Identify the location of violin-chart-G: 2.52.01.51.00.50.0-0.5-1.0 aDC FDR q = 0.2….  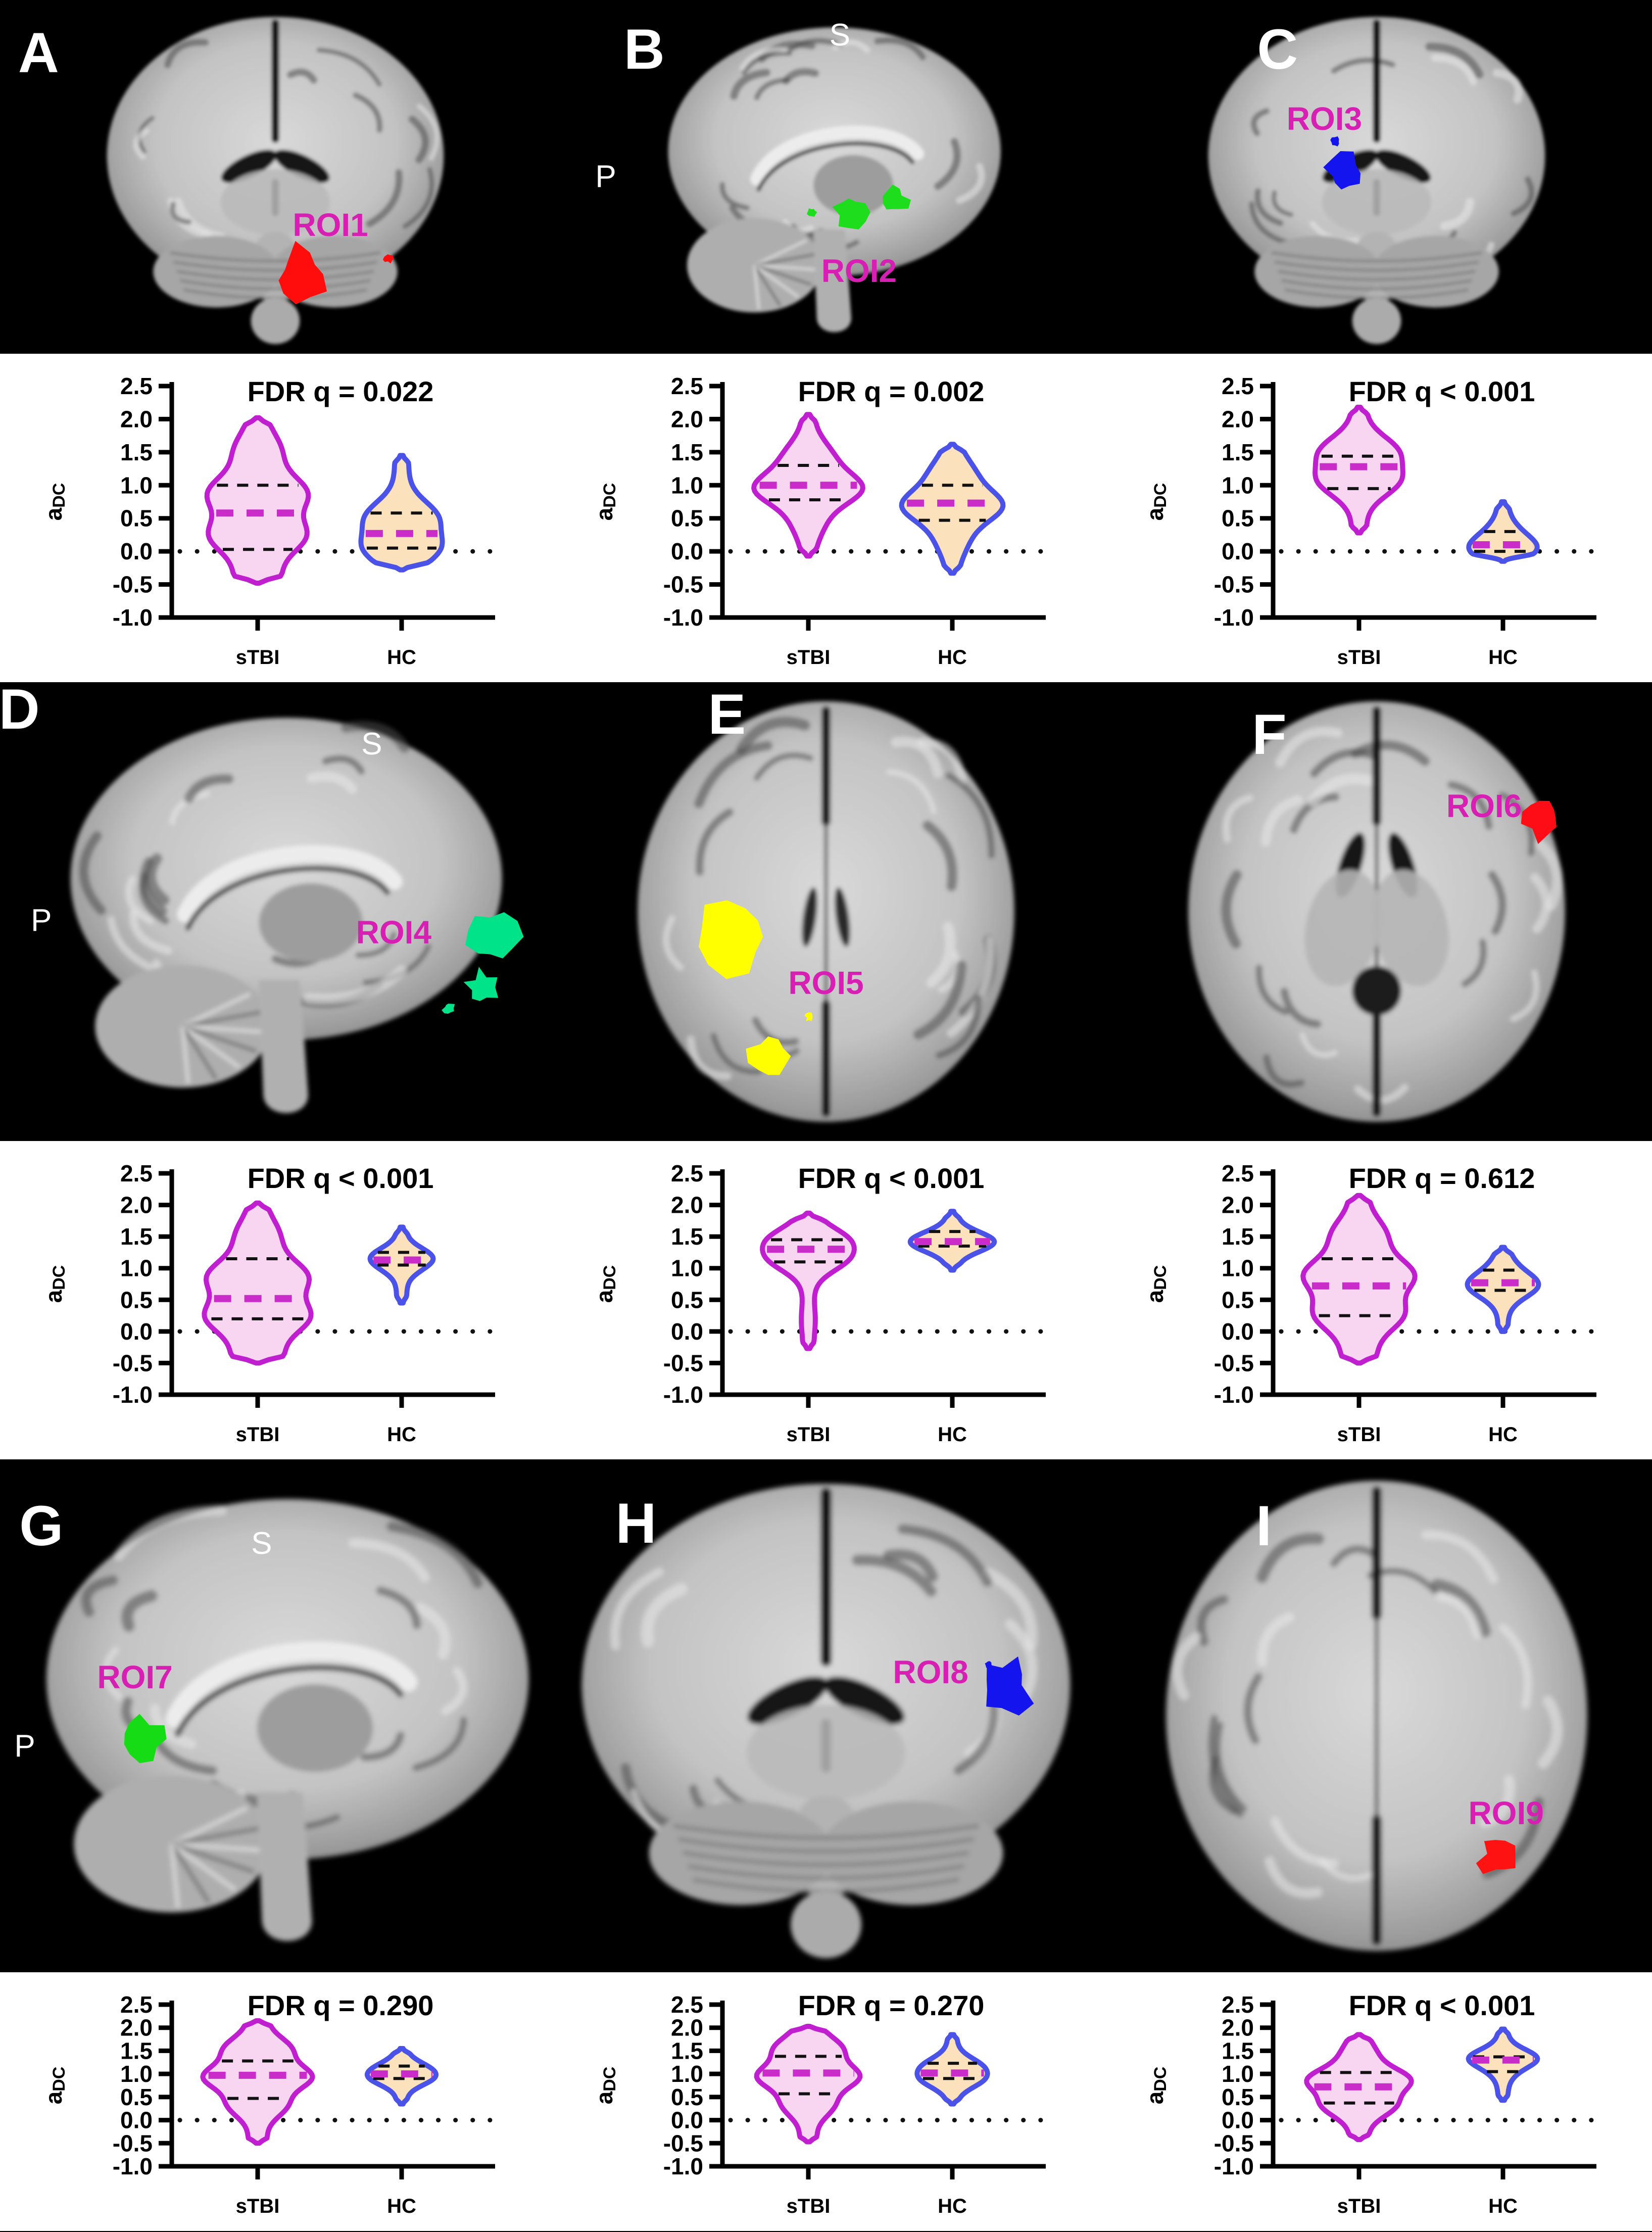
(275, 2101).